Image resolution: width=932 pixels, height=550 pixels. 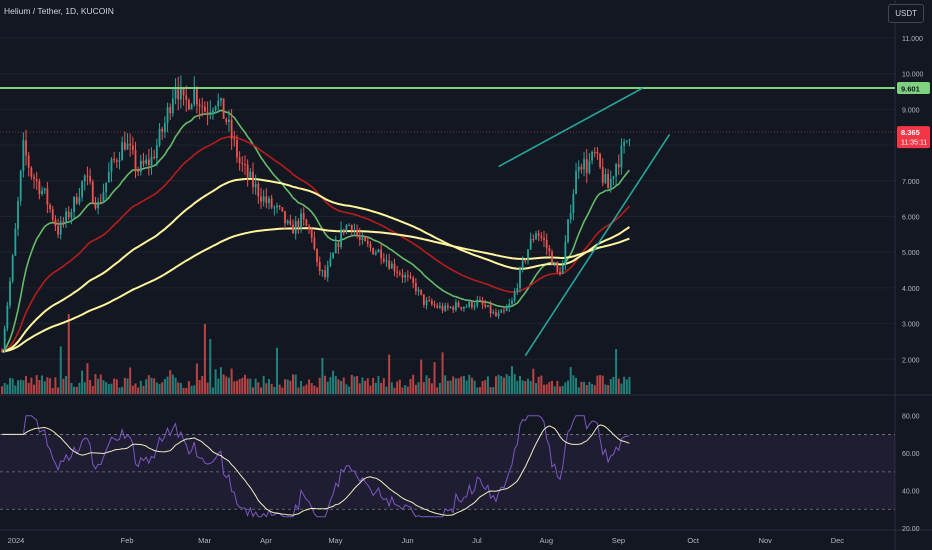 I want to click on level-price-tag, so click(x=913, y=87).